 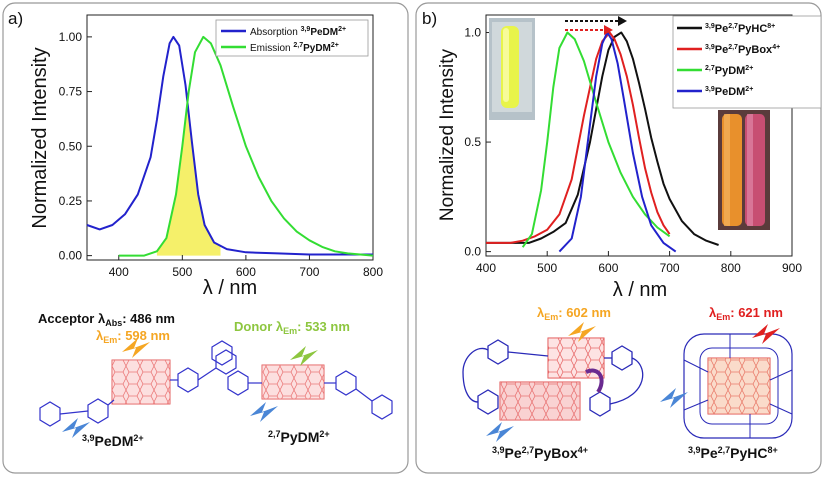 What do you see at coordinates (729, 71) in the screenshot?
I see `legend-label-pydm: 2,7PyDM2+` at bounding box center [729, 71].